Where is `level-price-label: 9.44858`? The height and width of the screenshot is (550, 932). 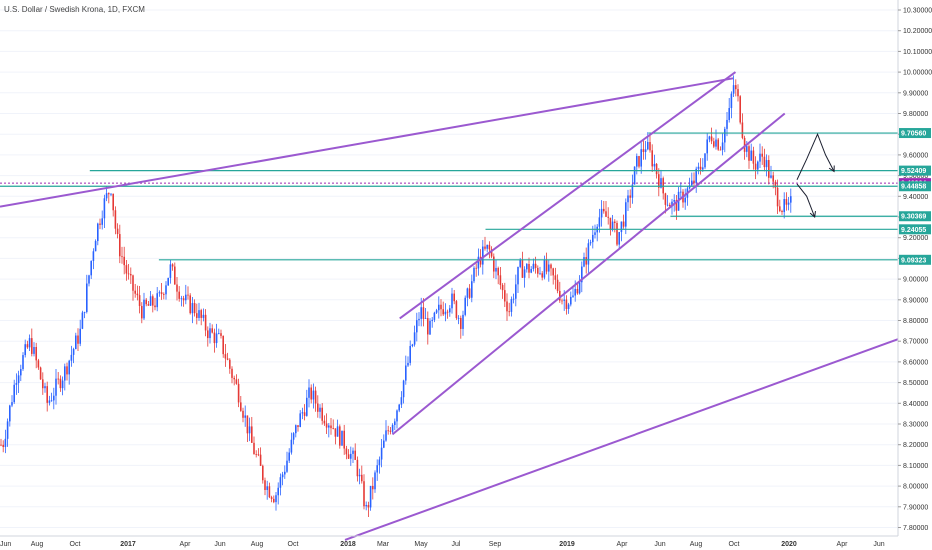 level-price-label: 9.44858 is located at coordinates (913, 187).